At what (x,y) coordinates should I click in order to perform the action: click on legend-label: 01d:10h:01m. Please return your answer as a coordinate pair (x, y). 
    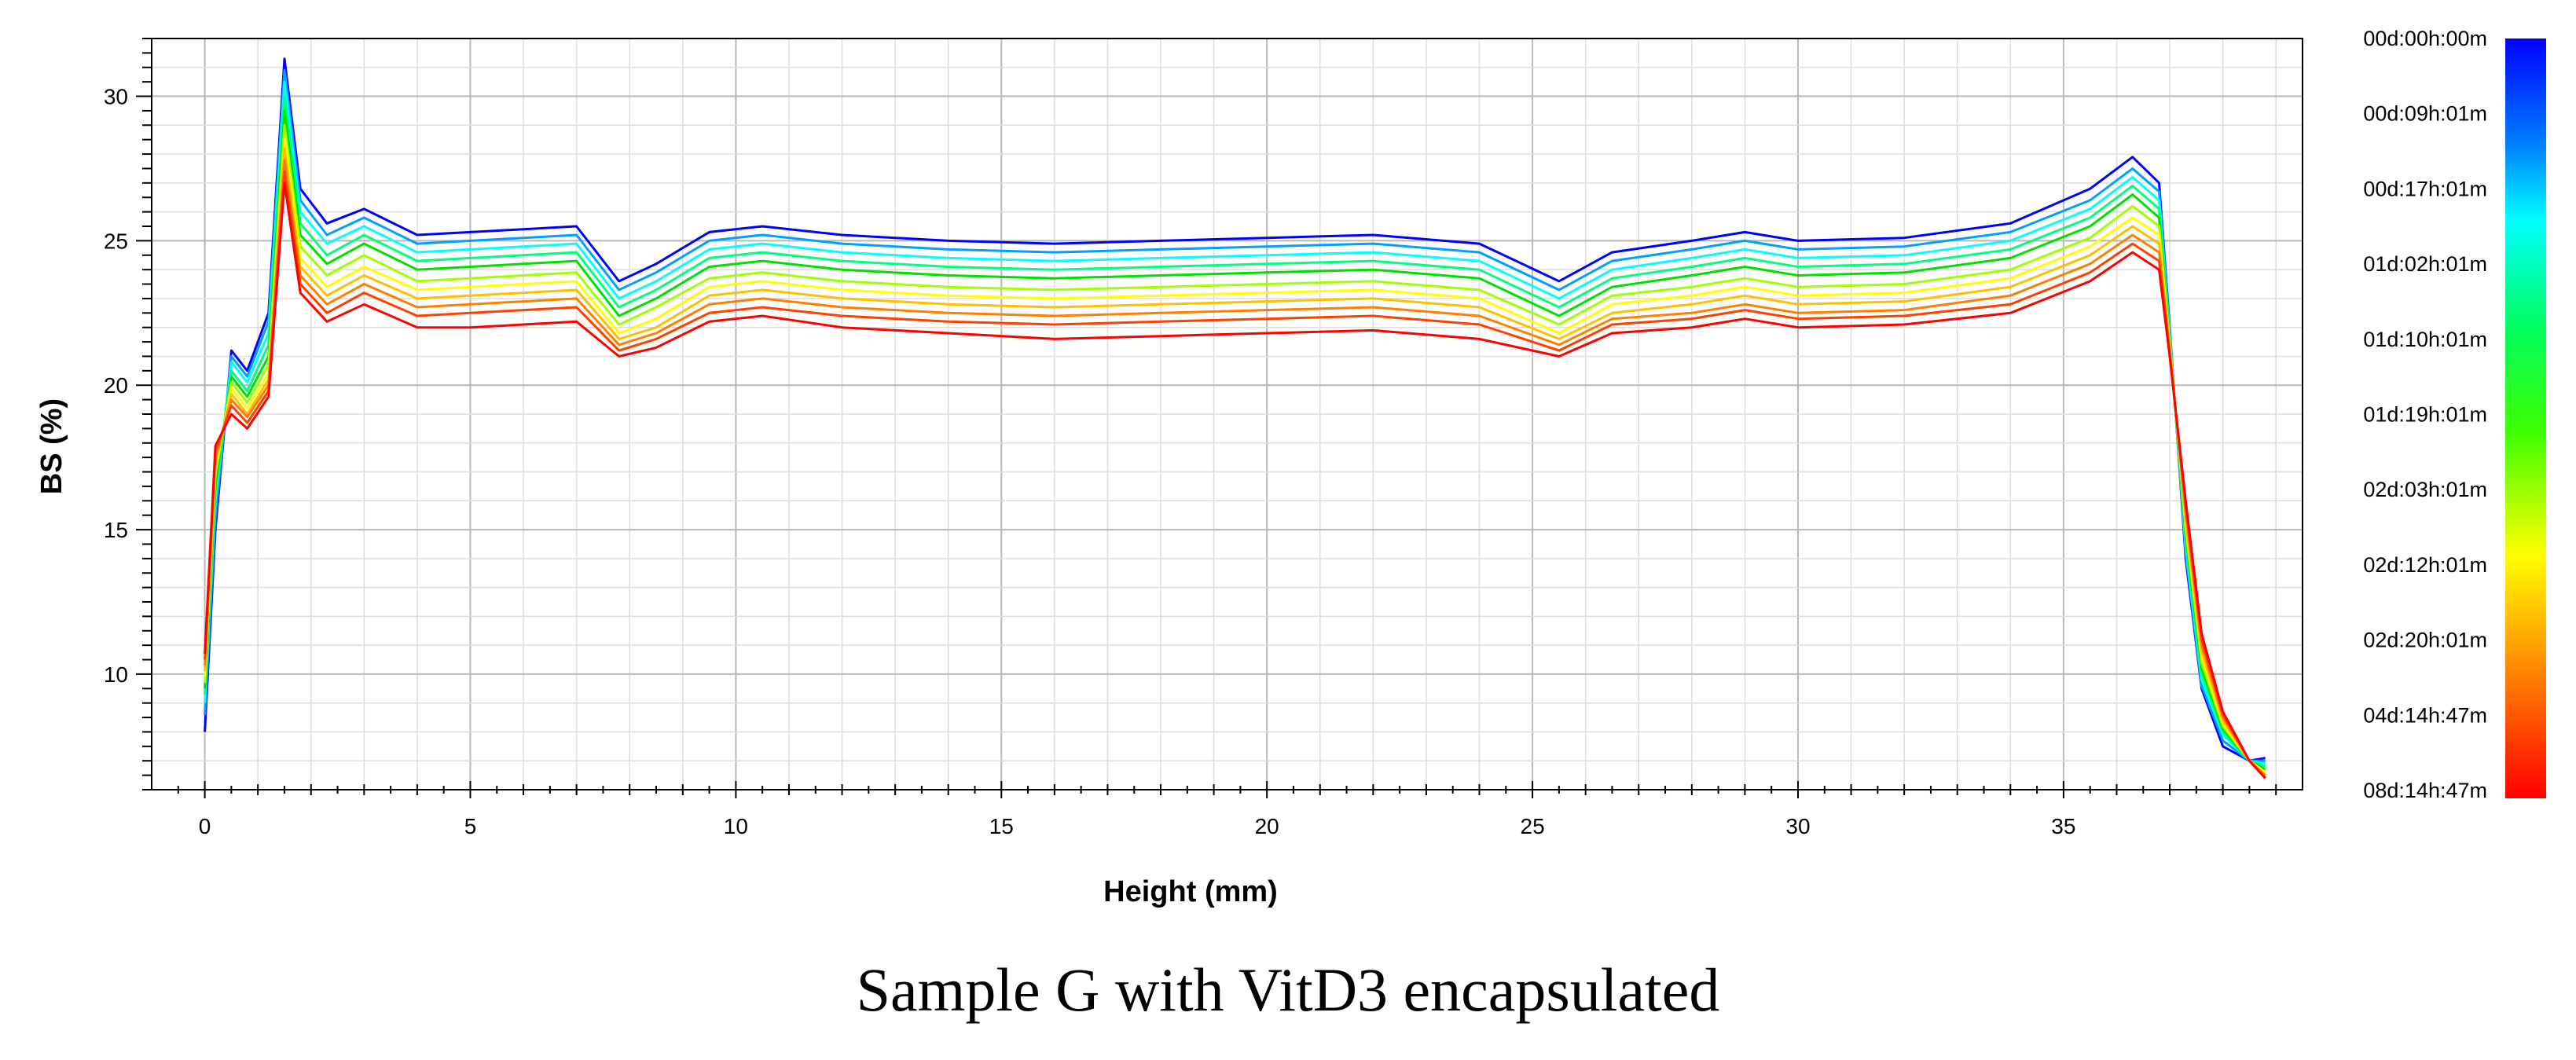
    Looking at the image, I should click on (2425, 339).